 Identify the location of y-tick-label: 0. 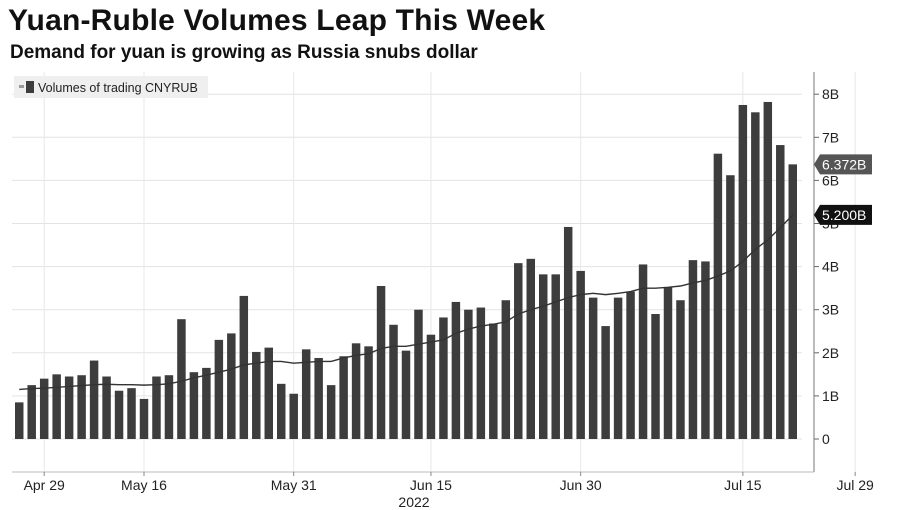
(826, 439).